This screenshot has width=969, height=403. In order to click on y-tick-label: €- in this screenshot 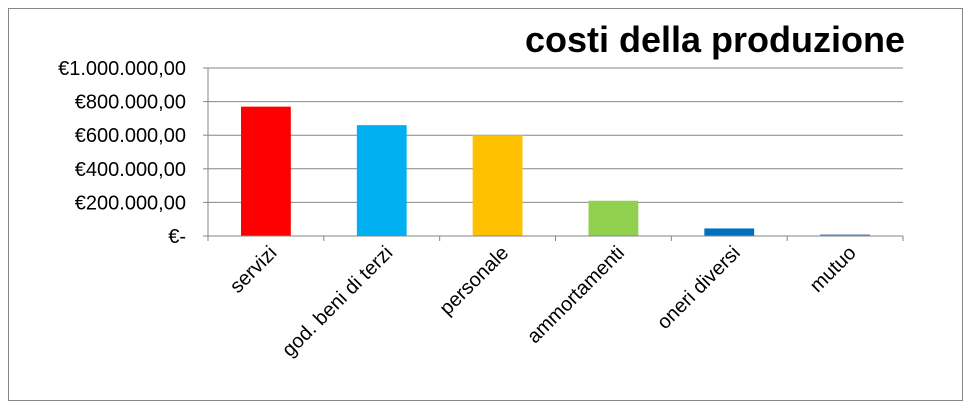, I will do `click(177, 237)`.